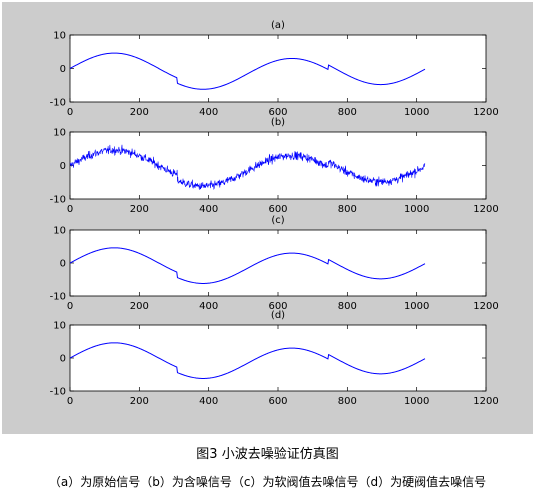 This screenshot has height=497, width=535. I want to click on subplot-title: (a), so click(278, 25).